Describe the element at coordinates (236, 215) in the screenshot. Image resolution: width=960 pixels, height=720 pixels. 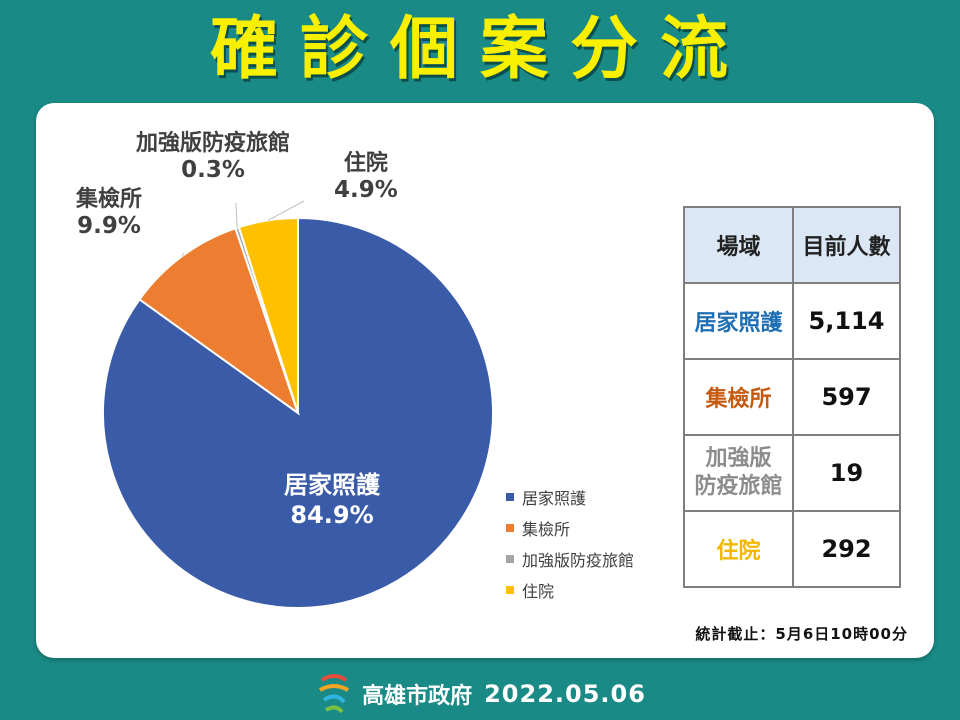
I see `leader-line-hotel` at that location.